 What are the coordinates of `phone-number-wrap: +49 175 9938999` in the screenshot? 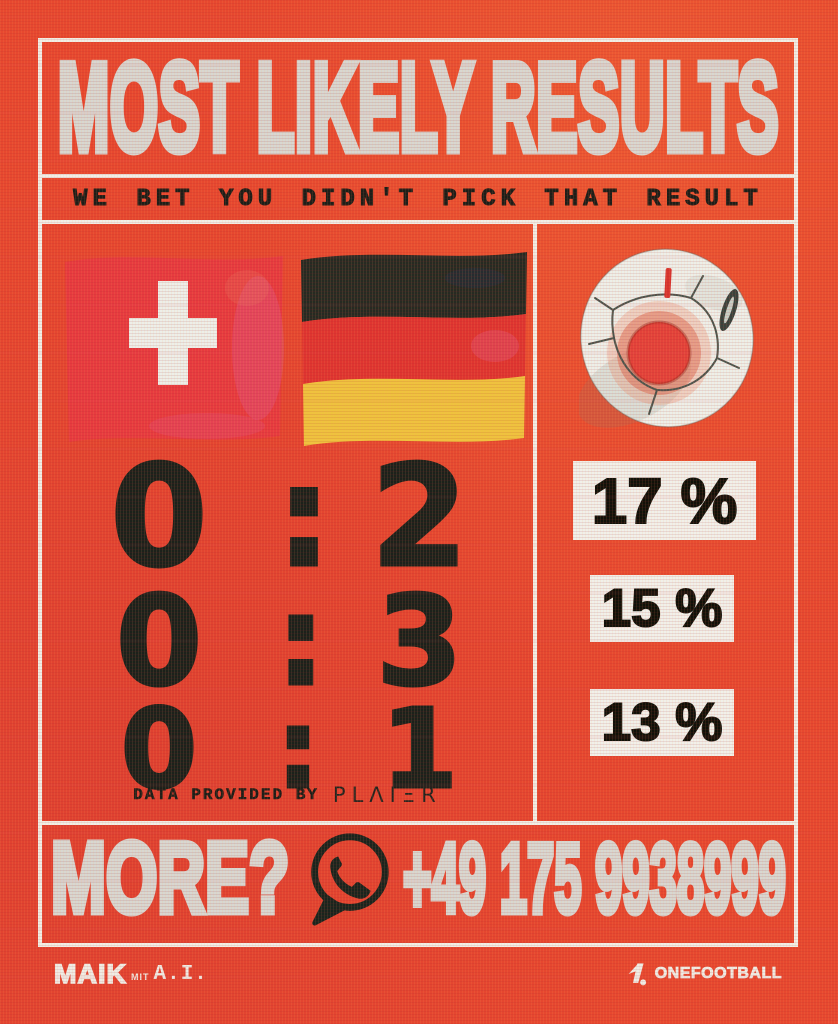 It's located at (594, 878).